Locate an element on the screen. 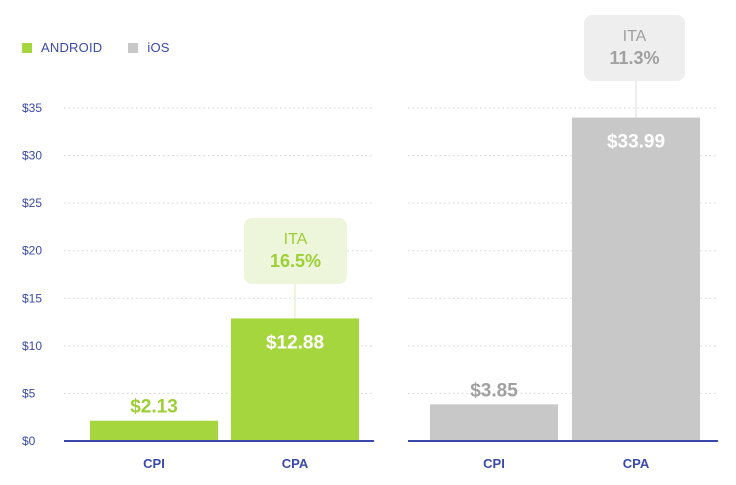 The width and height of the screenshot is (736, 485). bar-value-label: $33.99 is located at coordinates (636, 142).